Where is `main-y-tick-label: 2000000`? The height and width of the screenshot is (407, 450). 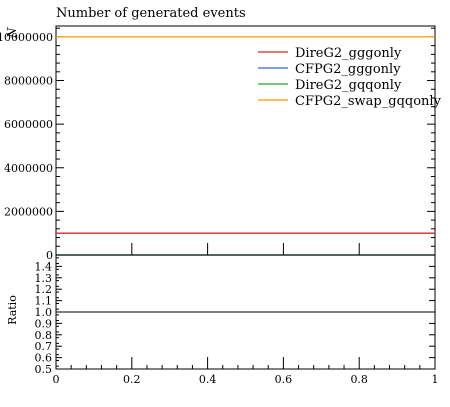 main-y-tick-label: 2000000 is located at coordinates (28, 211).